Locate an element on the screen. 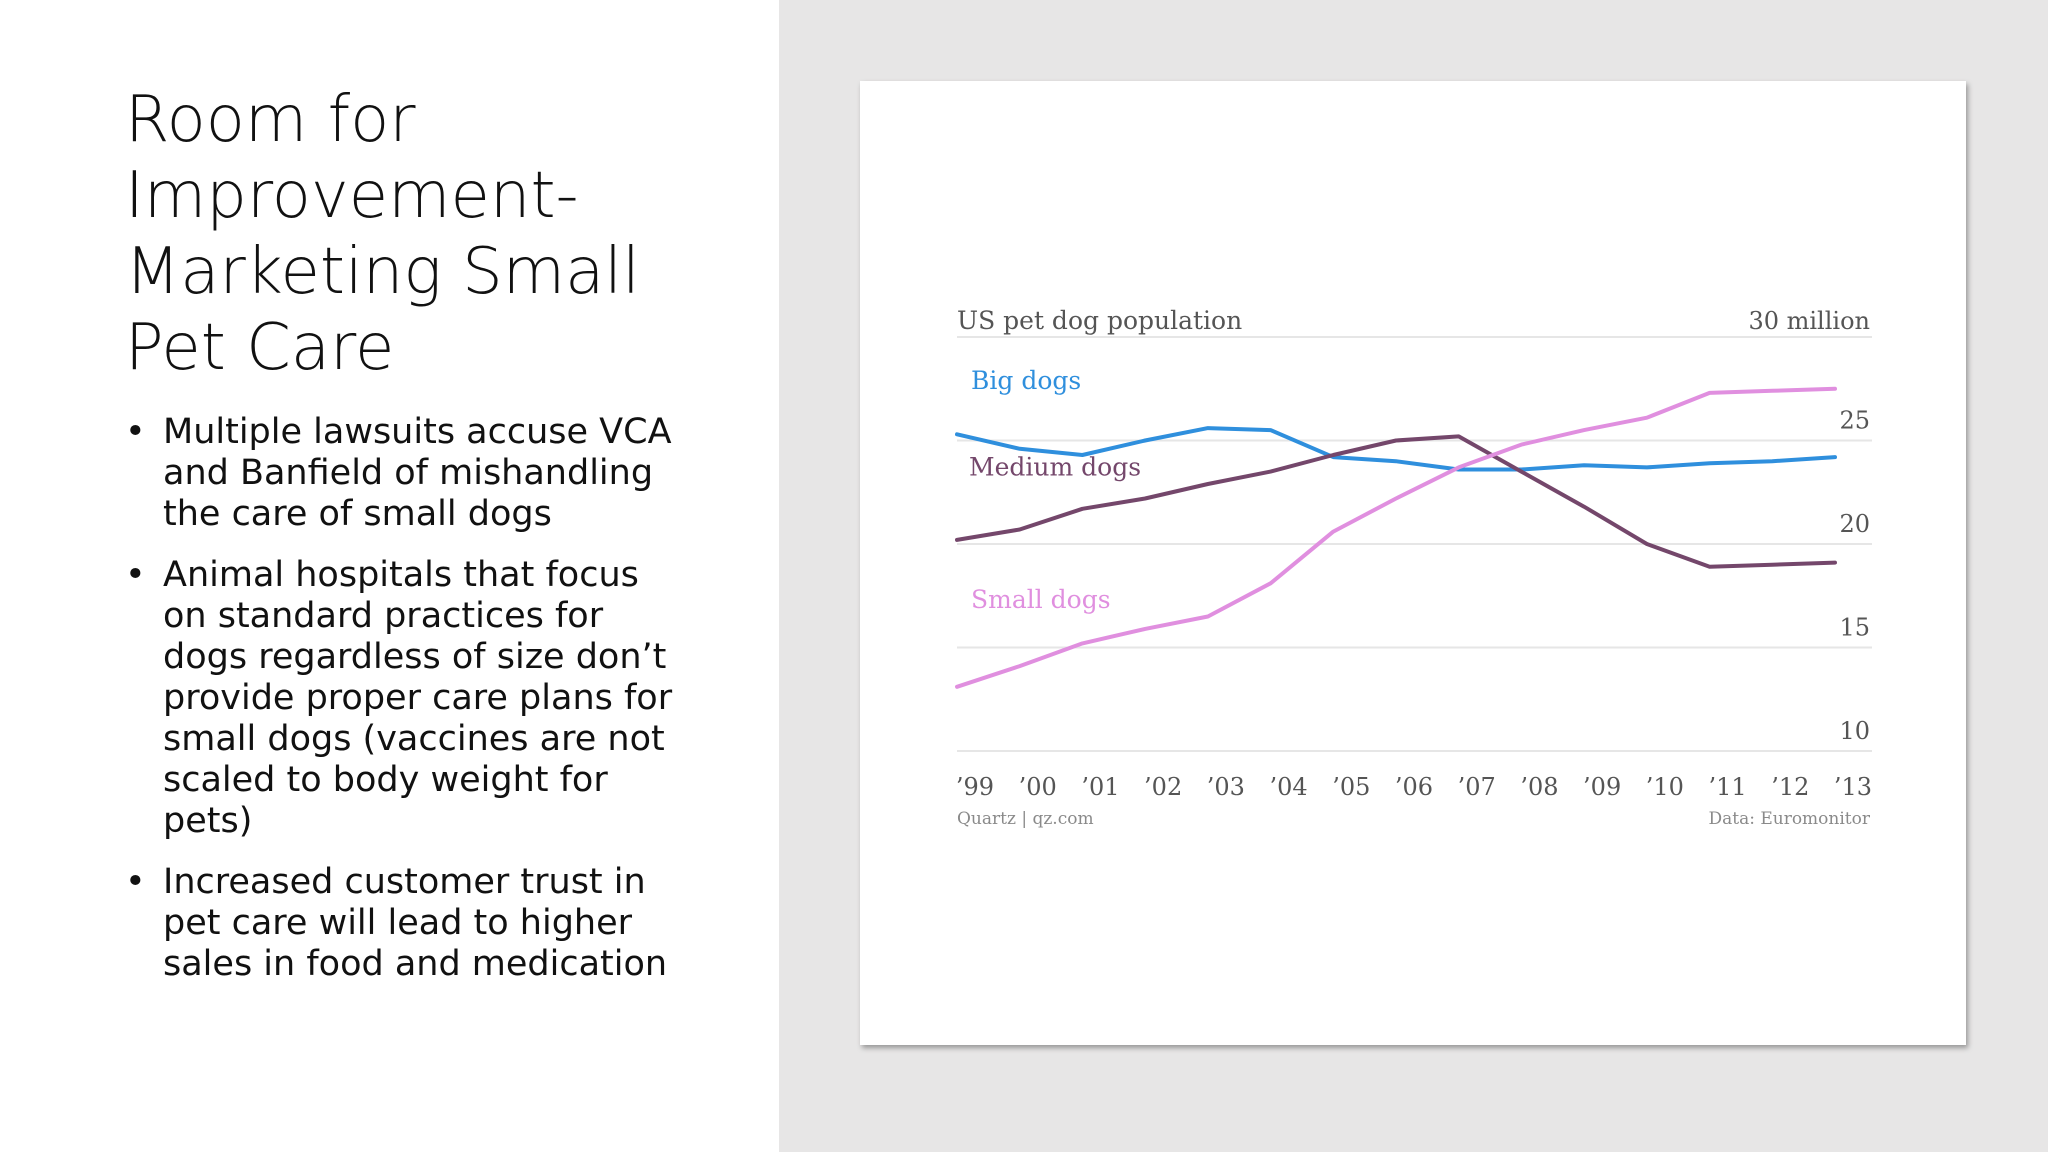  x-tick-label: ’12 is located at coordinates (1790, 787).